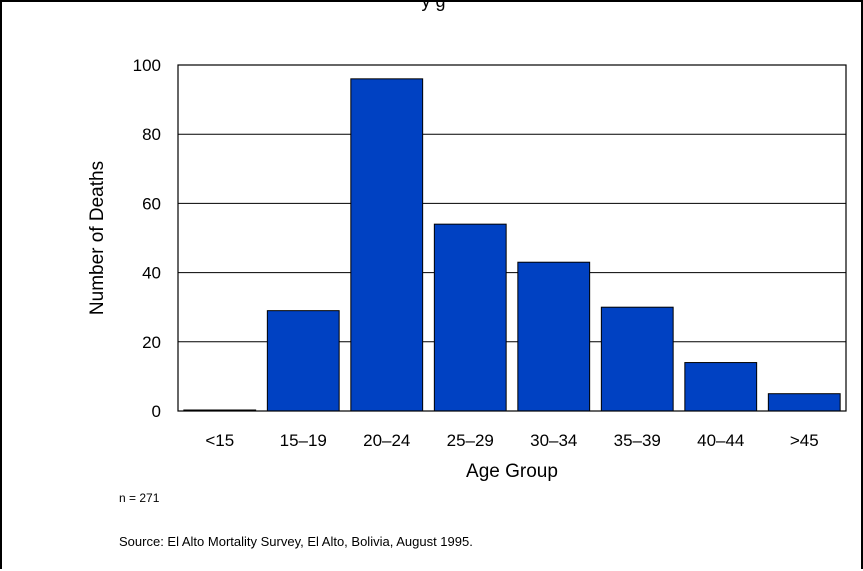 Image resolution: width=863 pixels, height=571 pixels. Describe the element at coordinates (139, 498) in the screenshot. I see `sample-size-note: n = 271` at that location.